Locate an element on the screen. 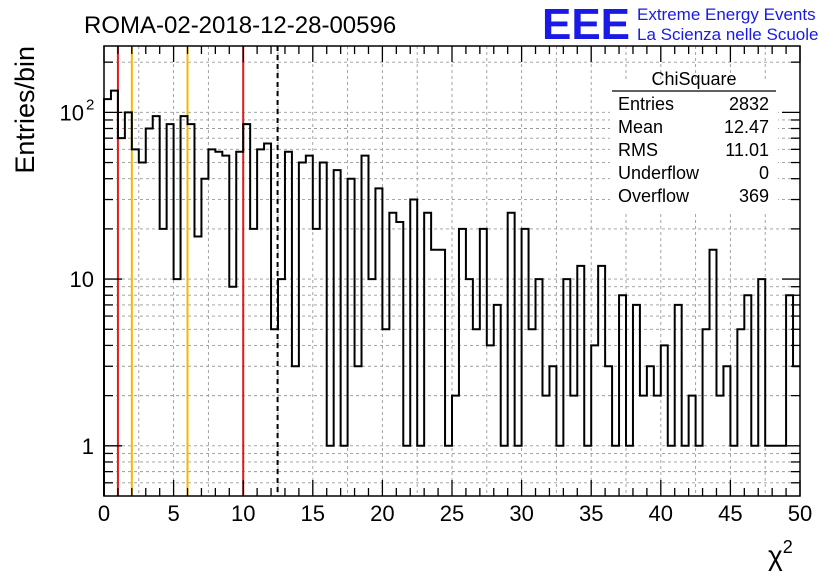 The height and width of the screenshot is (572, 836). x-tick-label: 40 is located at coordinates (661, 513).